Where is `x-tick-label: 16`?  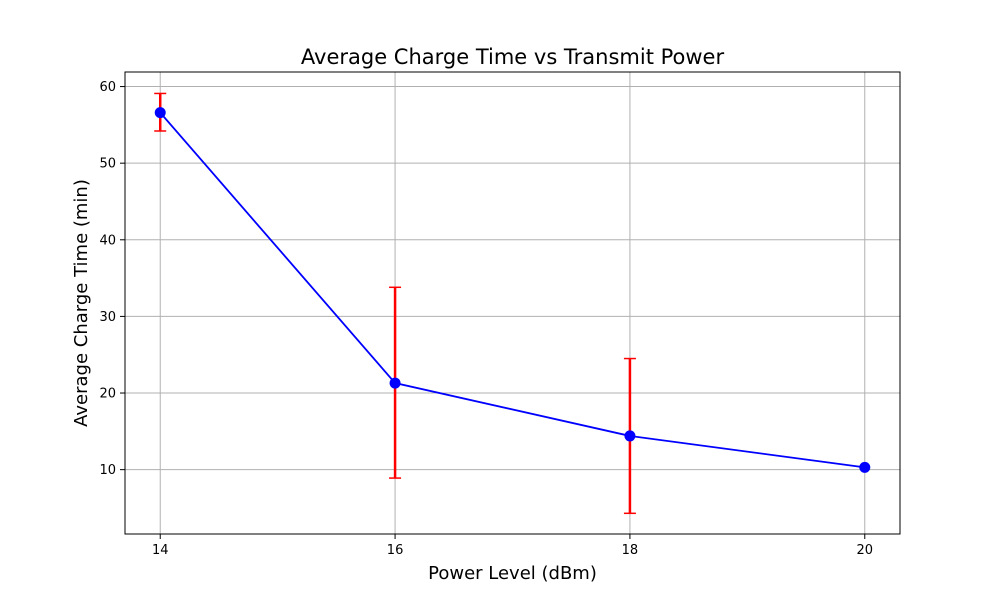 x-tick-label: 16 is located at coordinates (395, 550).